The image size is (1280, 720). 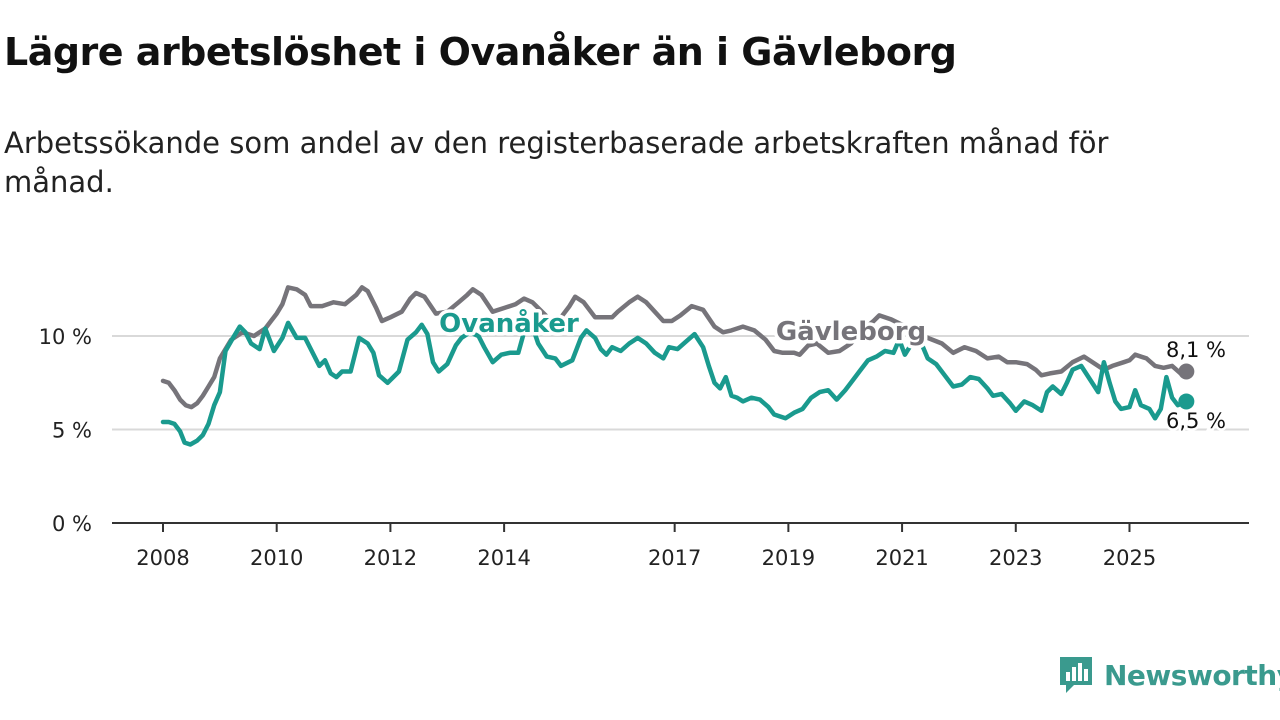 What do you see at coordinates (1015, 558) in the screenshot?
I see `x-tick-label: 2023` at bounding box center [1015, 558].